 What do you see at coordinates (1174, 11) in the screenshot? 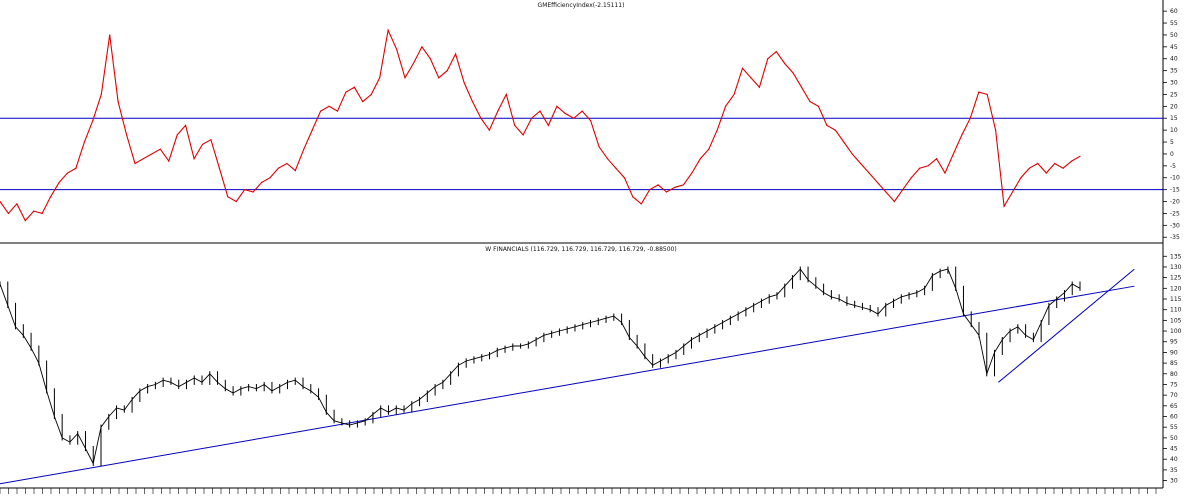
I see `y-tick-label: 60` at bounding box center [1174, 11].